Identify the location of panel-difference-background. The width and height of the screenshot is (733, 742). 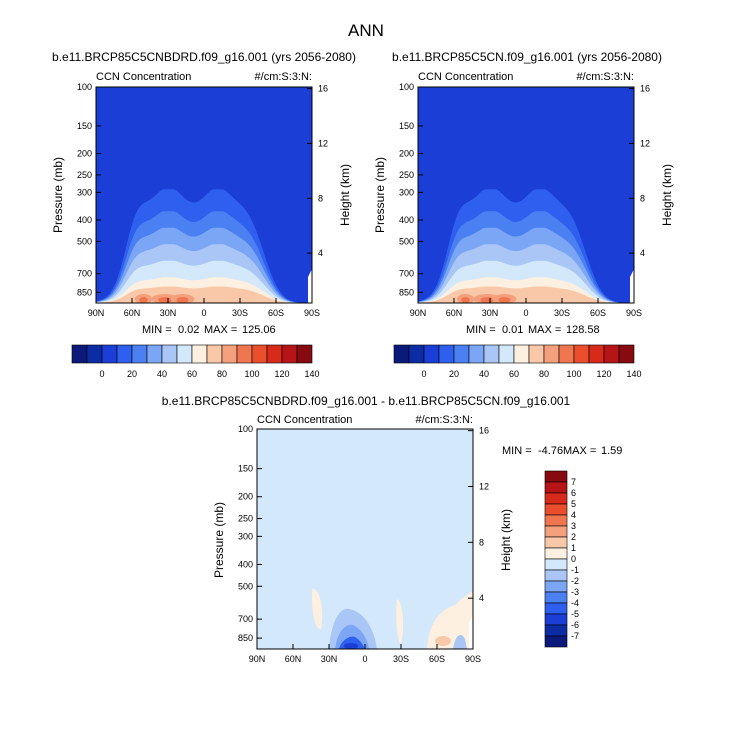
(365, 539).